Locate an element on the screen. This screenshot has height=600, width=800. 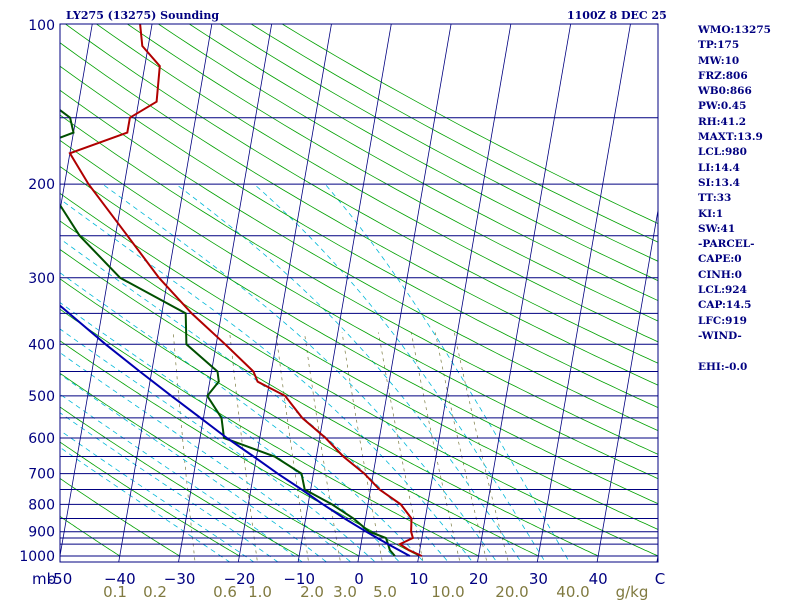
sidebar-index-20: -WIND- is located at coordinates (720, 335).